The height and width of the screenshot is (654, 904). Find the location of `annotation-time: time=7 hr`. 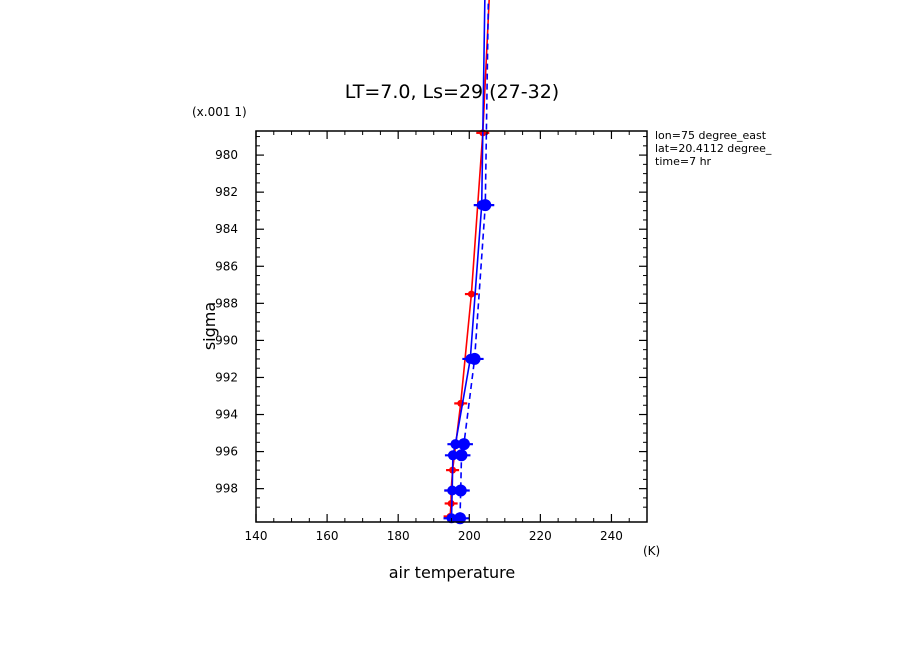

annotation-time: time=7 hr is located at coordinates (683, 161).